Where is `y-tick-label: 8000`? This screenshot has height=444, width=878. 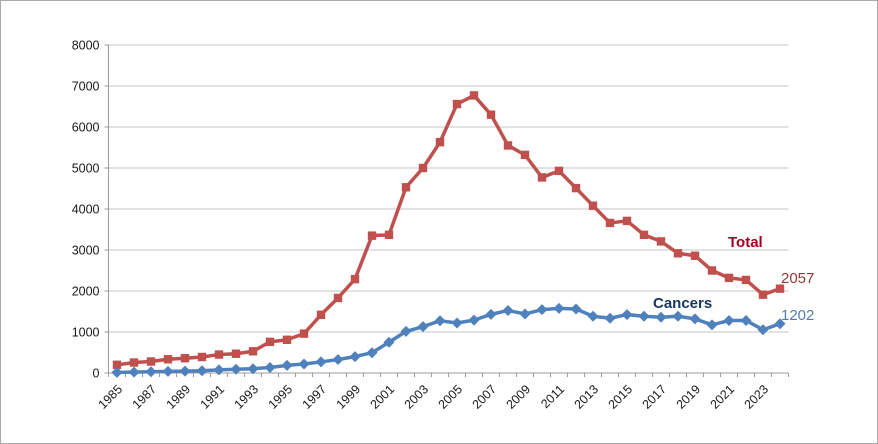 y-tick-label: 8000 is located at coordinates (86, 46).